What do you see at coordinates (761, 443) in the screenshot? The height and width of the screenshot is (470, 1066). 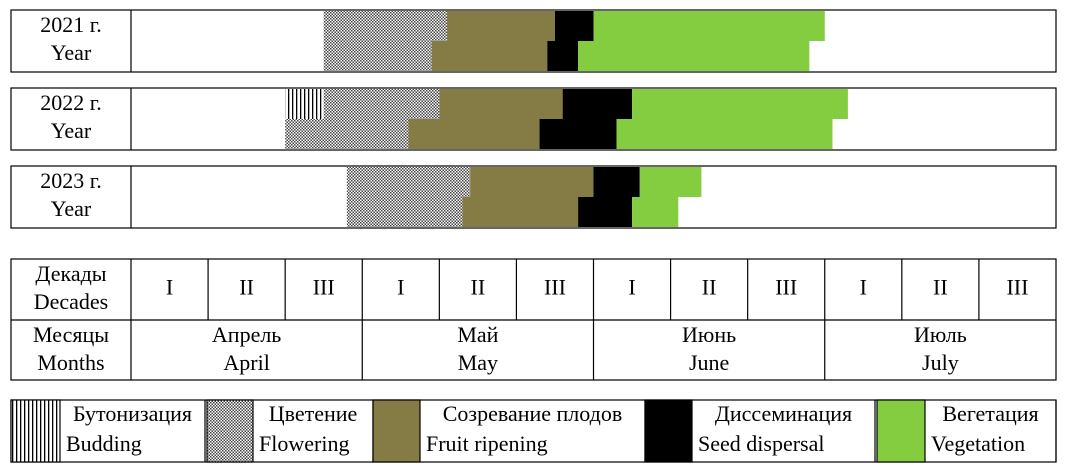 I see `legend-label: Seed dispersal` at bounding box center [761, 443].